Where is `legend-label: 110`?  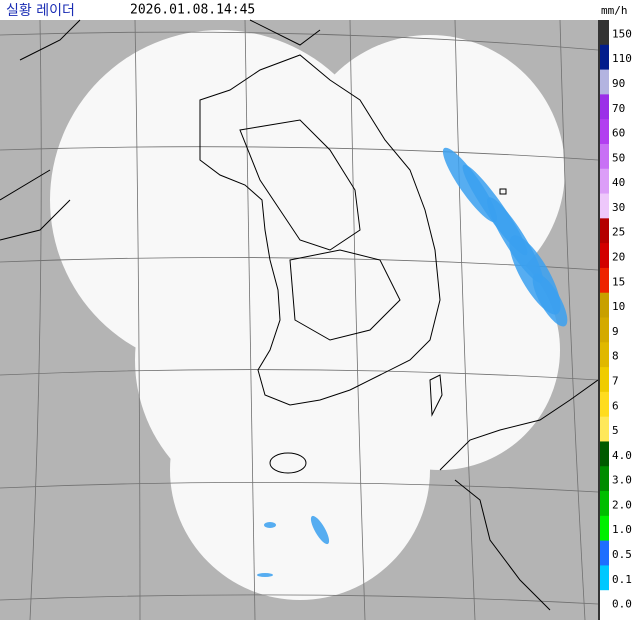 legend-label: 110 is located at coordinates (622, 58).